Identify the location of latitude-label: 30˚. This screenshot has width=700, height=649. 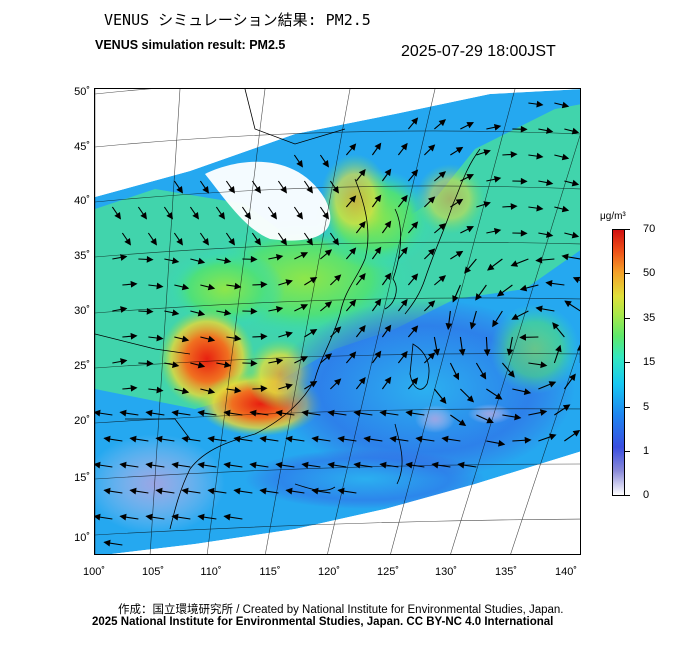
(82, 311).